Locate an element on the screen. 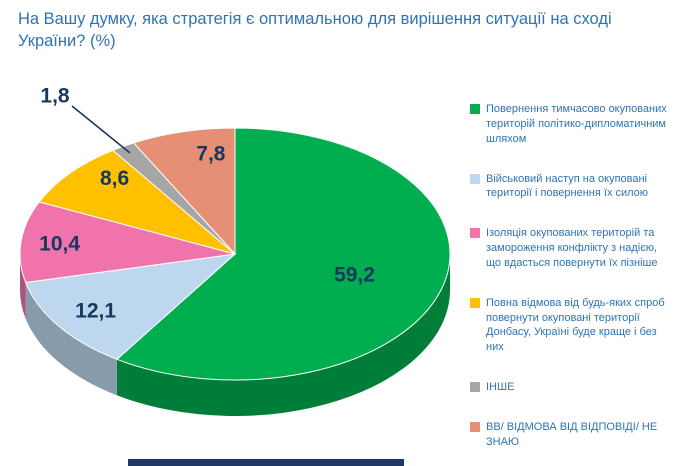 The width and height of the screenshot is (690, 466). legend-item-5: ВВ/ ВІДМОВА ВІД ВІДПОВІДІ/ НЕ ЗНАЮ is located at coordinates (572, 435).